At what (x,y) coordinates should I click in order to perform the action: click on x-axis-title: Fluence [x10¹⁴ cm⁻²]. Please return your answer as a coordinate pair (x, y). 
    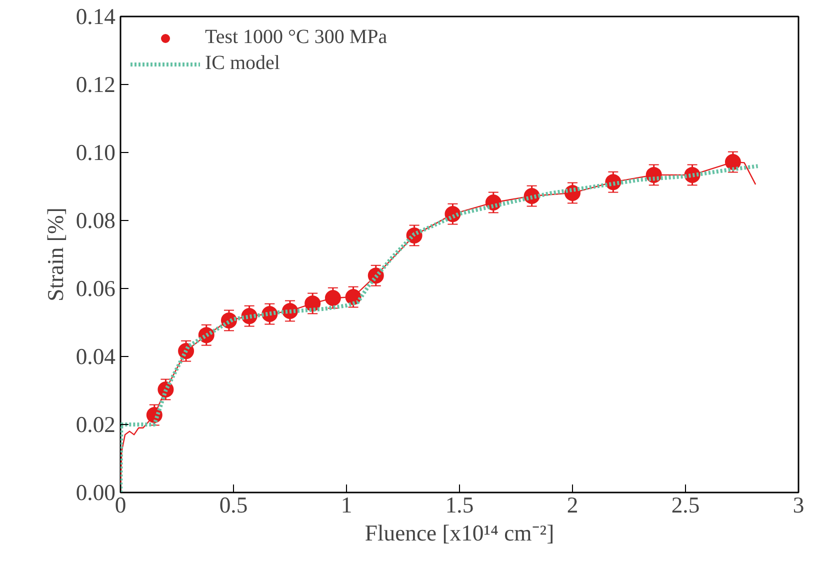
    Looking at the image, I should click on (459, 533).